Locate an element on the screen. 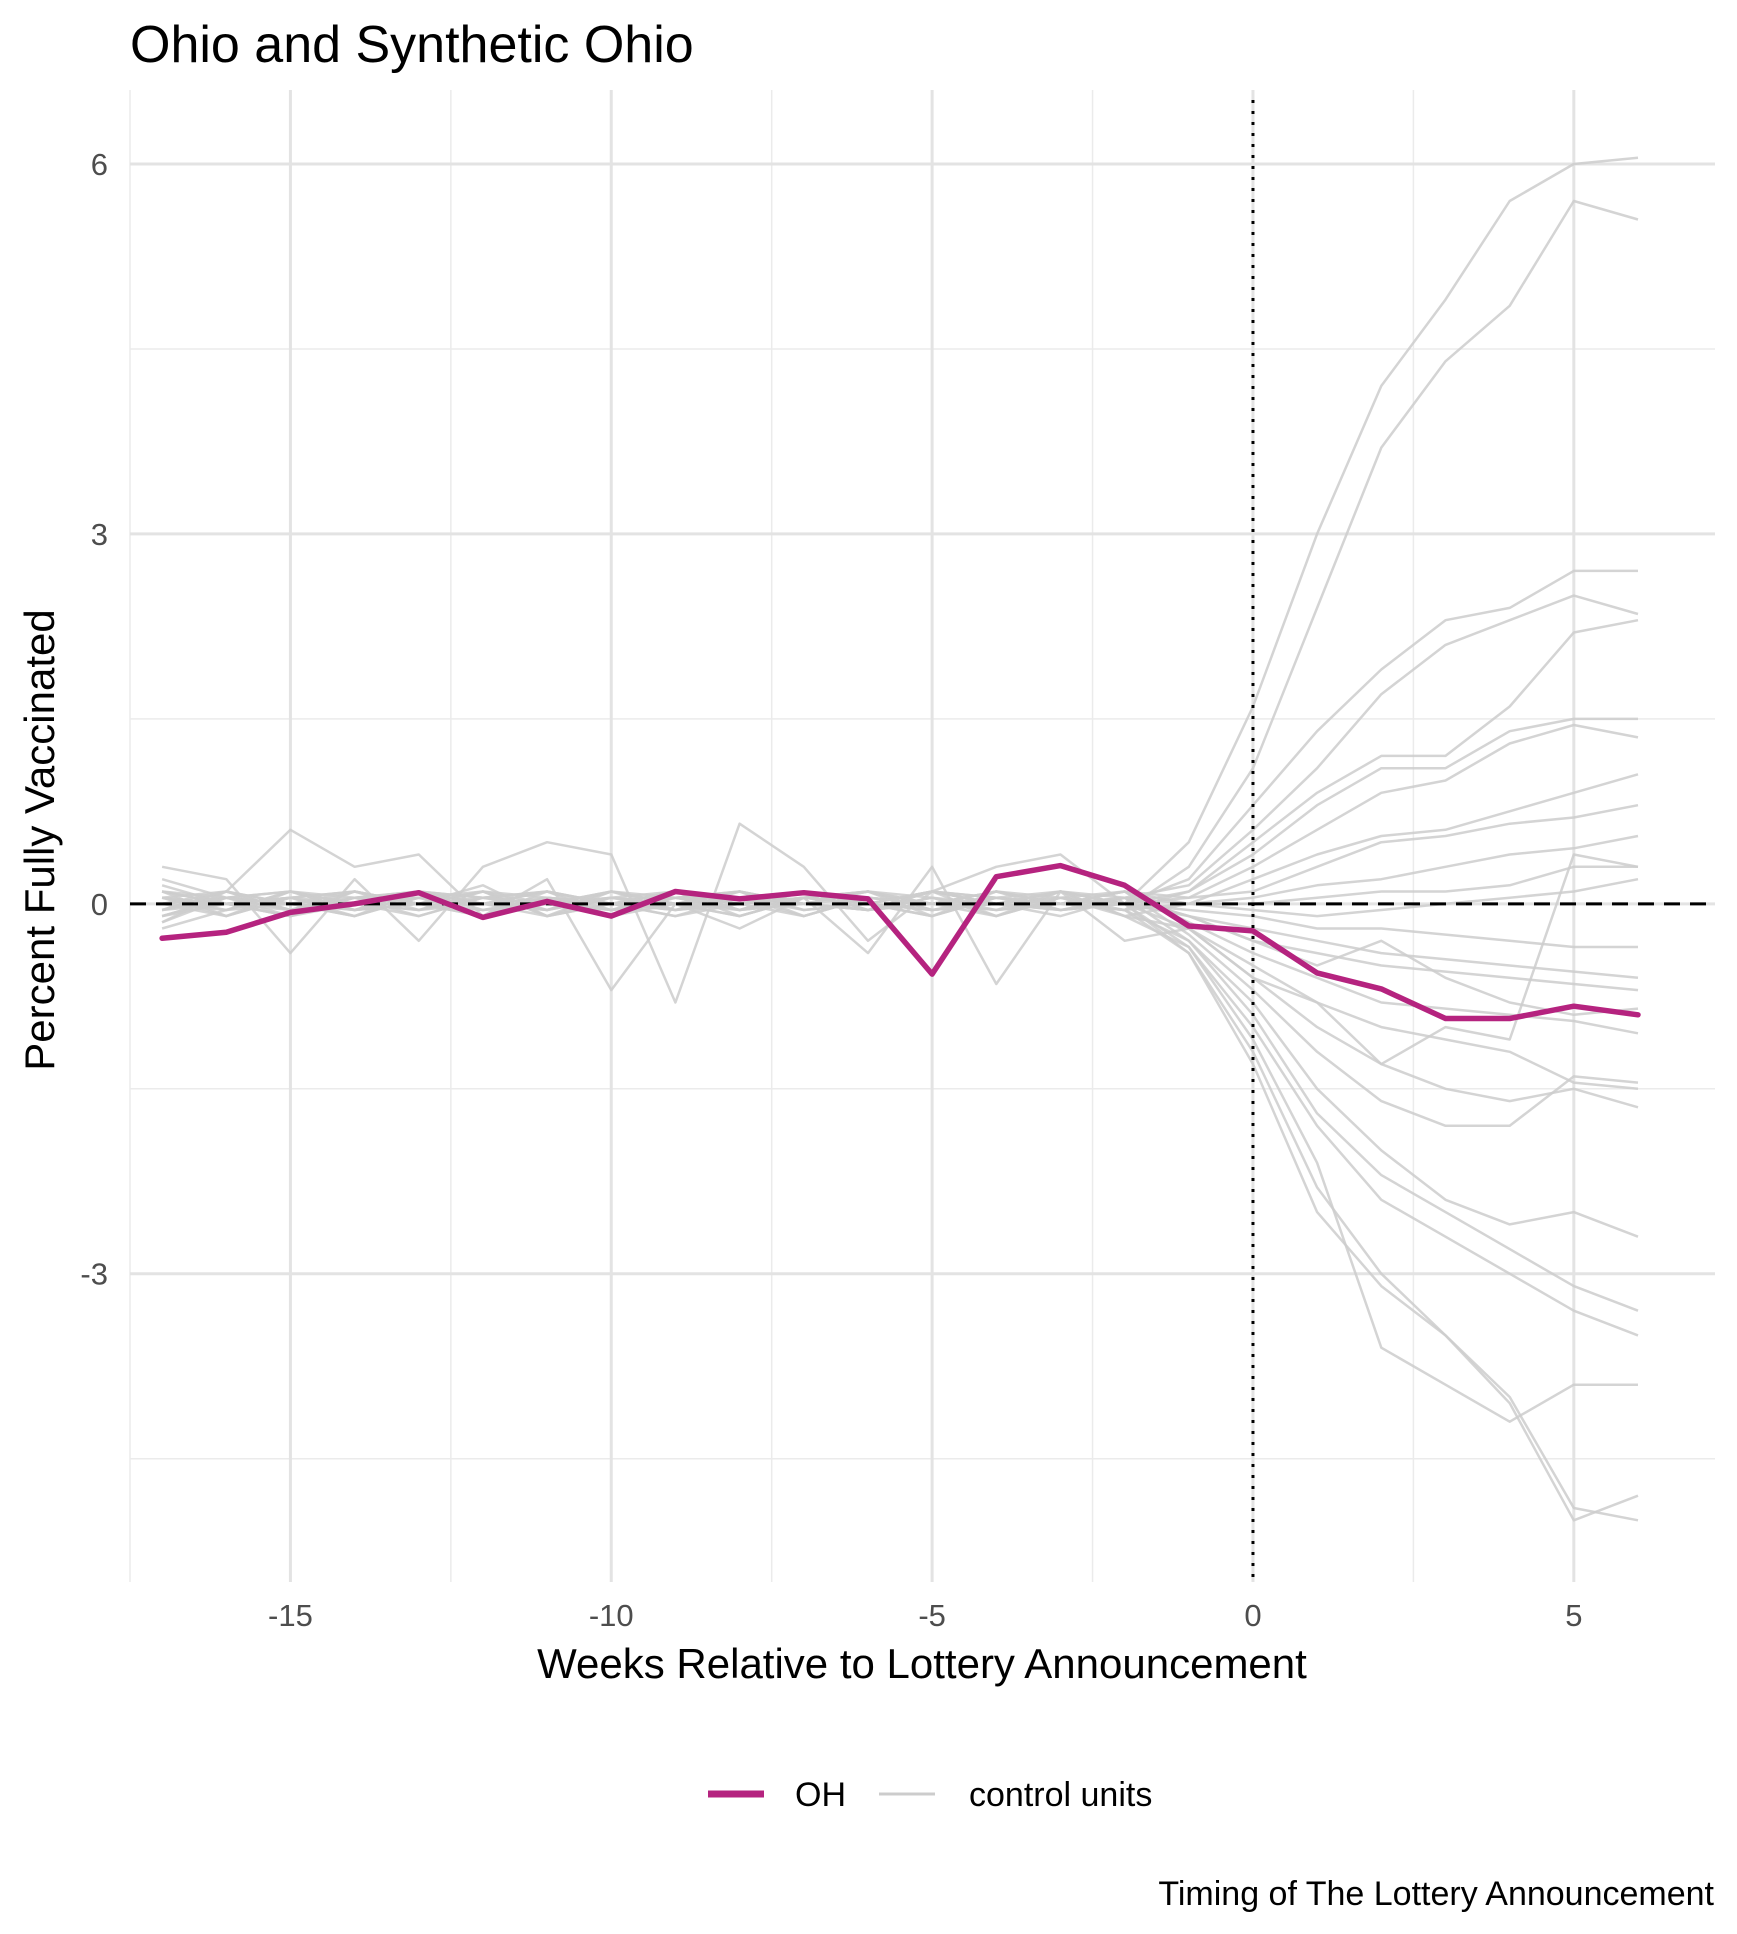  chart-caption: Timing of The Lottery Announcement is located at coordinates (1436, 1894).